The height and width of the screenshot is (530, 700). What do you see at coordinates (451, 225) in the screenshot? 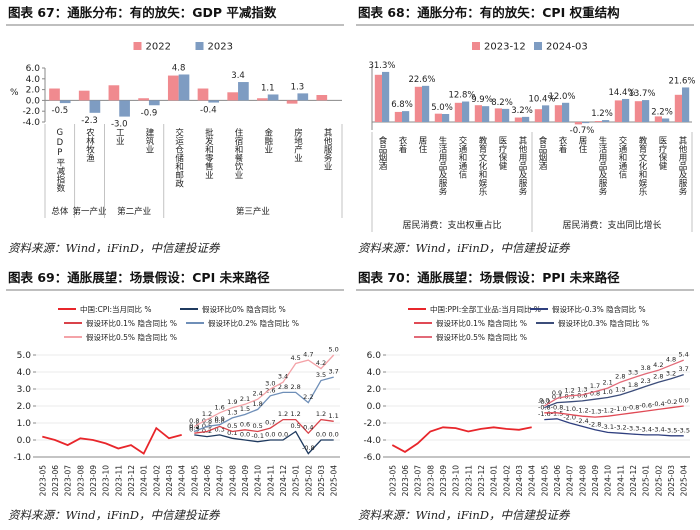
I see `group-label: 居民消费：支出权重占比` at bounding box center [451, 225].